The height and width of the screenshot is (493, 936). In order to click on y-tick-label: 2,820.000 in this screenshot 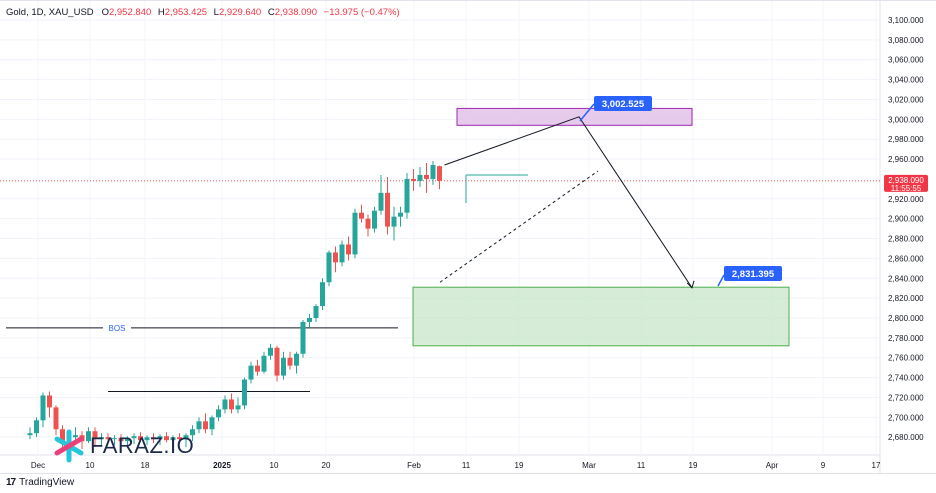, I will do `click(906, 298)`.